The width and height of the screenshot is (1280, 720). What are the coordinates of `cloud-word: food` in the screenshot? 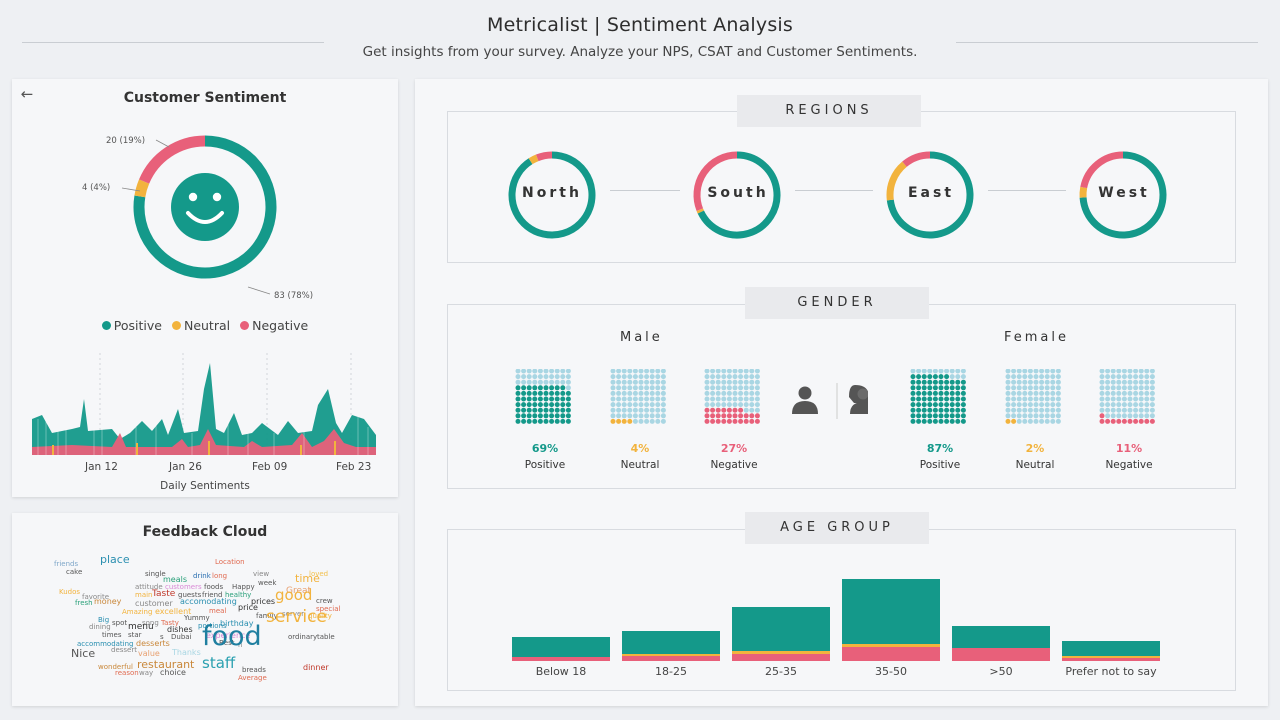 It's located at (232, 636).